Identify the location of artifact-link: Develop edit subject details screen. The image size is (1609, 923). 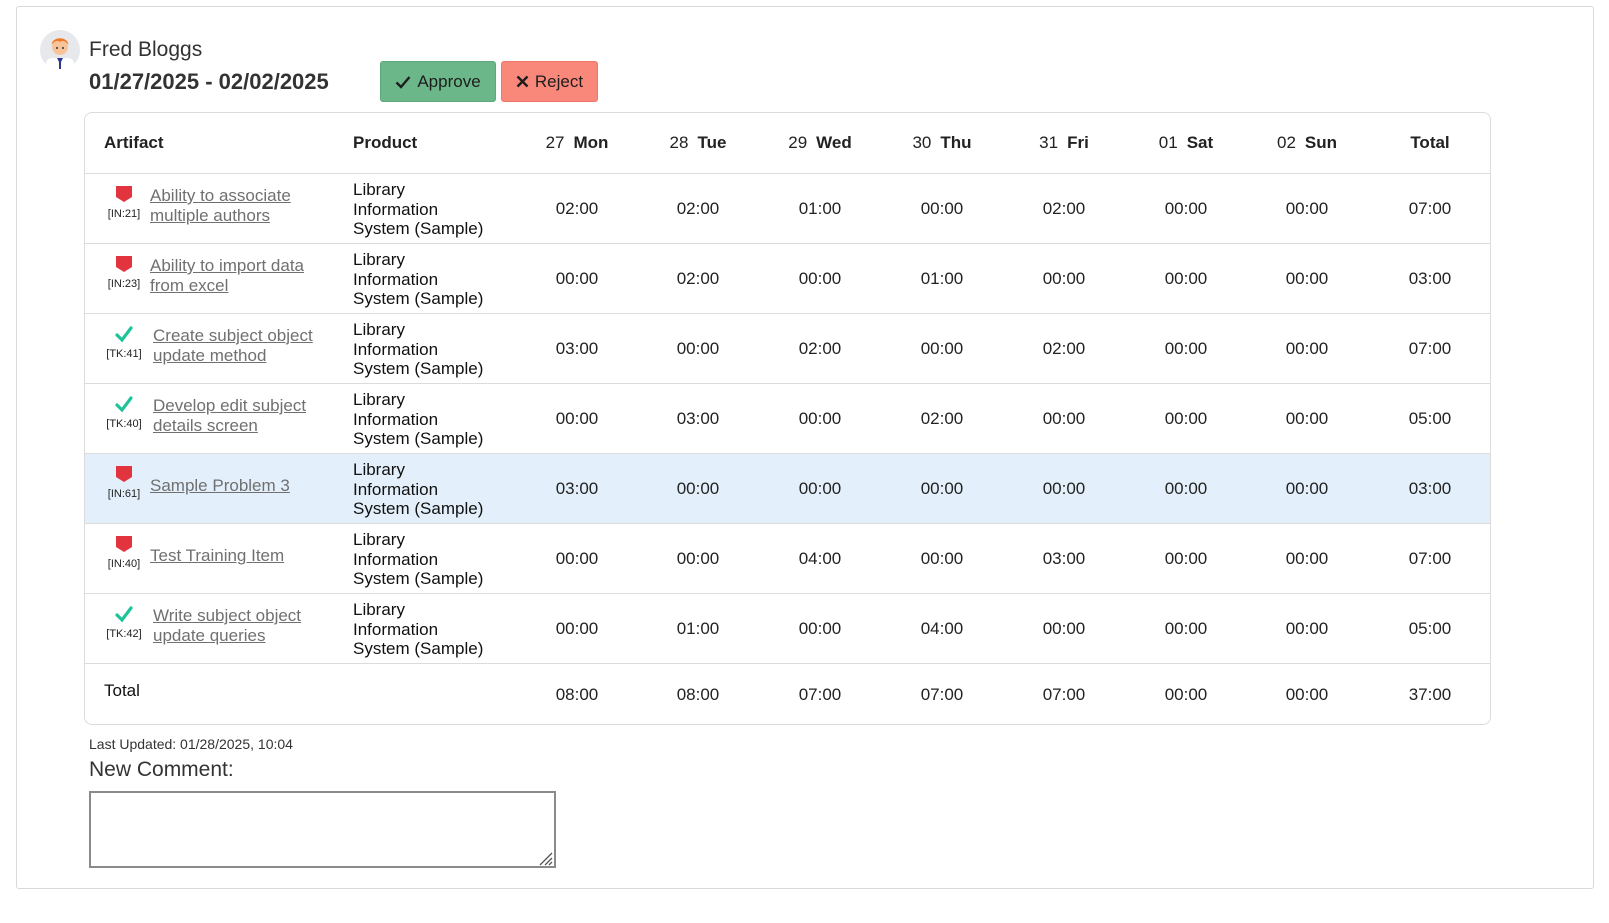
(230, 415).